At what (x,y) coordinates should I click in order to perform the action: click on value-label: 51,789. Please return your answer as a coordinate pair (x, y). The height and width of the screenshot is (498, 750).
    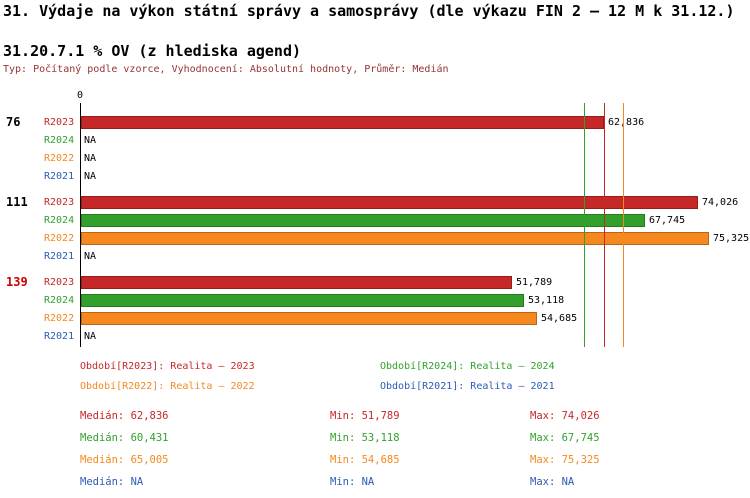
    Looking at the image, I should click on (534, 282).